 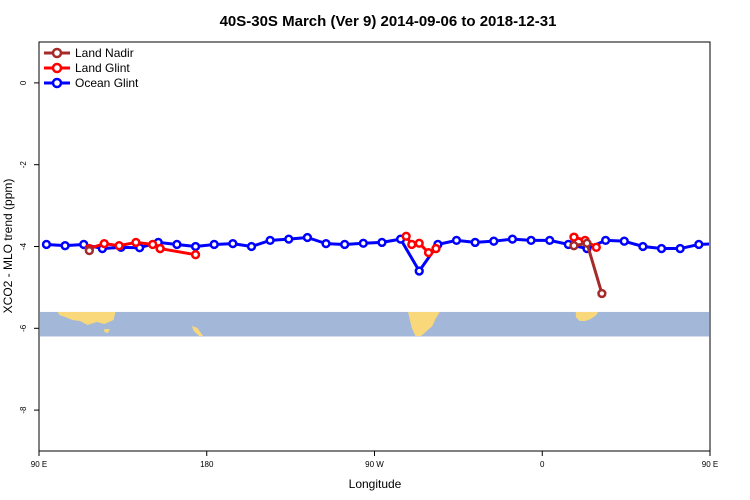 What do you see at coordinates (207, 464) in the screenshot?
I see `x-tick-label: 180` at bounding box center [207, 464].